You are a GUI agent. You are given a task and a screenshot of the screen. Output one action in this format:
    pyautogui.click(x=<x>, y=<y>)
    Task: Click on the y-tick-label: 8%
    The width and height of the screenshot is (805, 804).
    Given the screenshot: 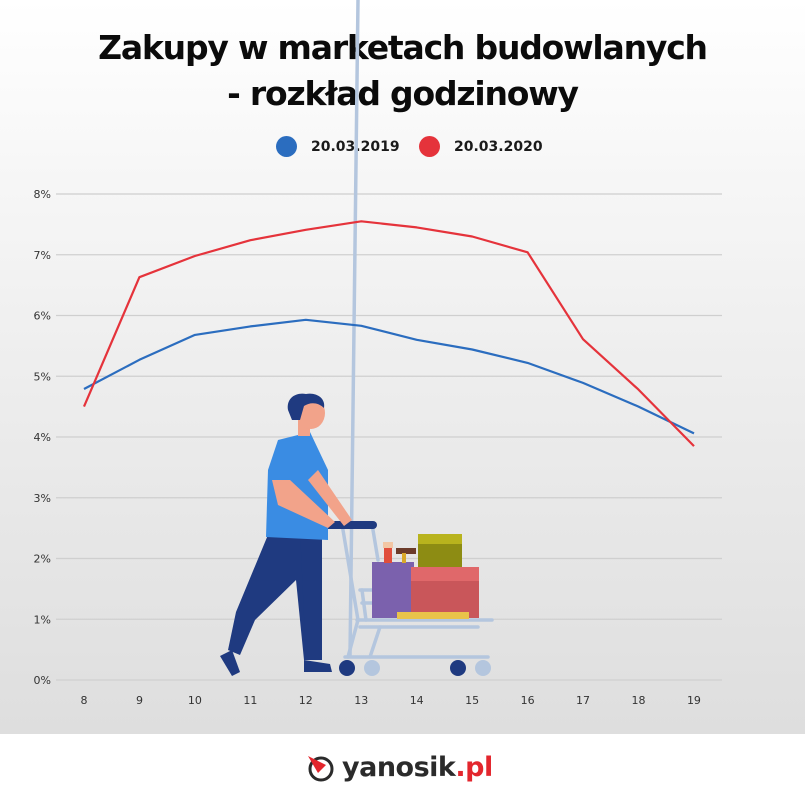 What is the action you would take?
    pyautogui.click(x=42, y=194)
    